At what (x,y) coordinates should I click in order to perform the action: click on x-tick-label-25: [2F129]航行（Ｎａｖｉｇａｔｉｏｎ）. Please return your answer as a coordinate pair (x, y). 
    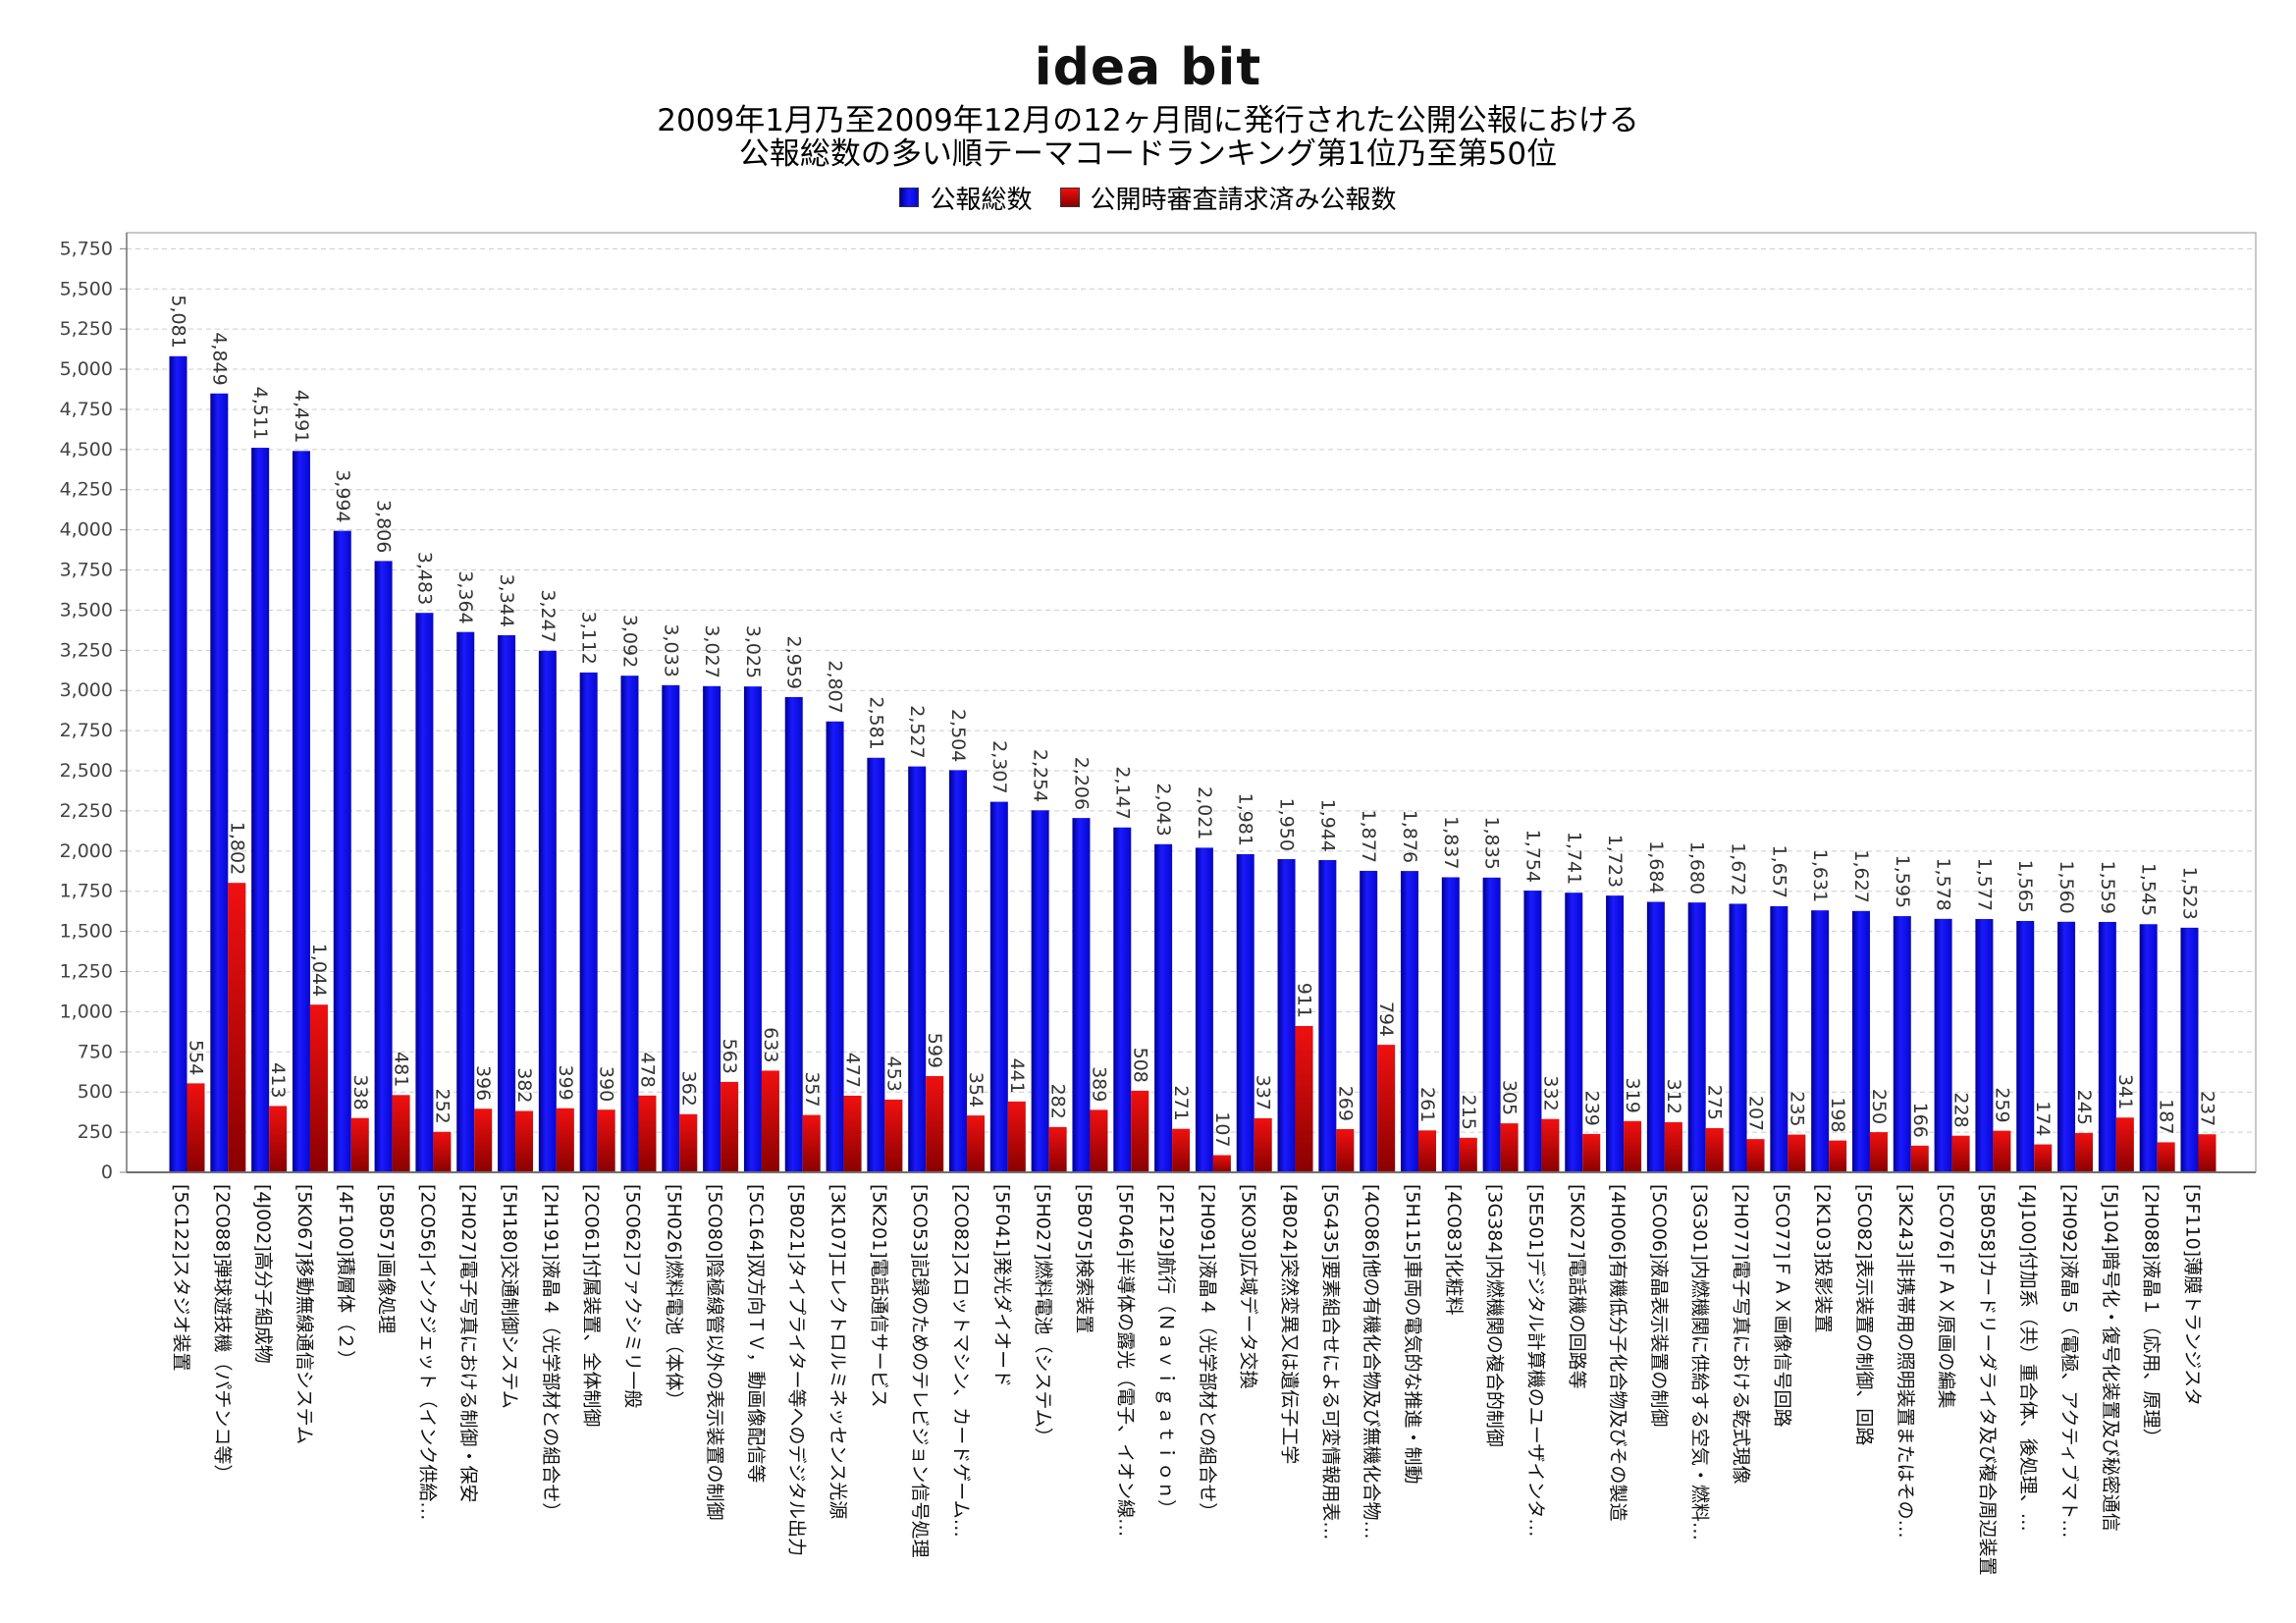
    Looking at the image, I should click on (1166, 1351).